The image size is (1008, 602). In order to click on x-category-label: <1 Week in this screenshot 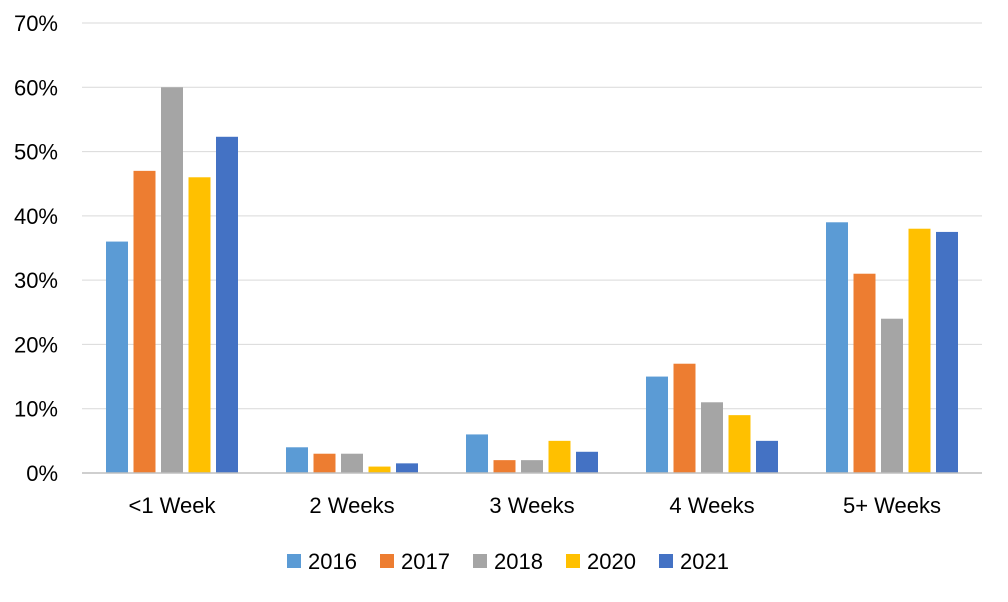, I will do `click(172, 505)`.